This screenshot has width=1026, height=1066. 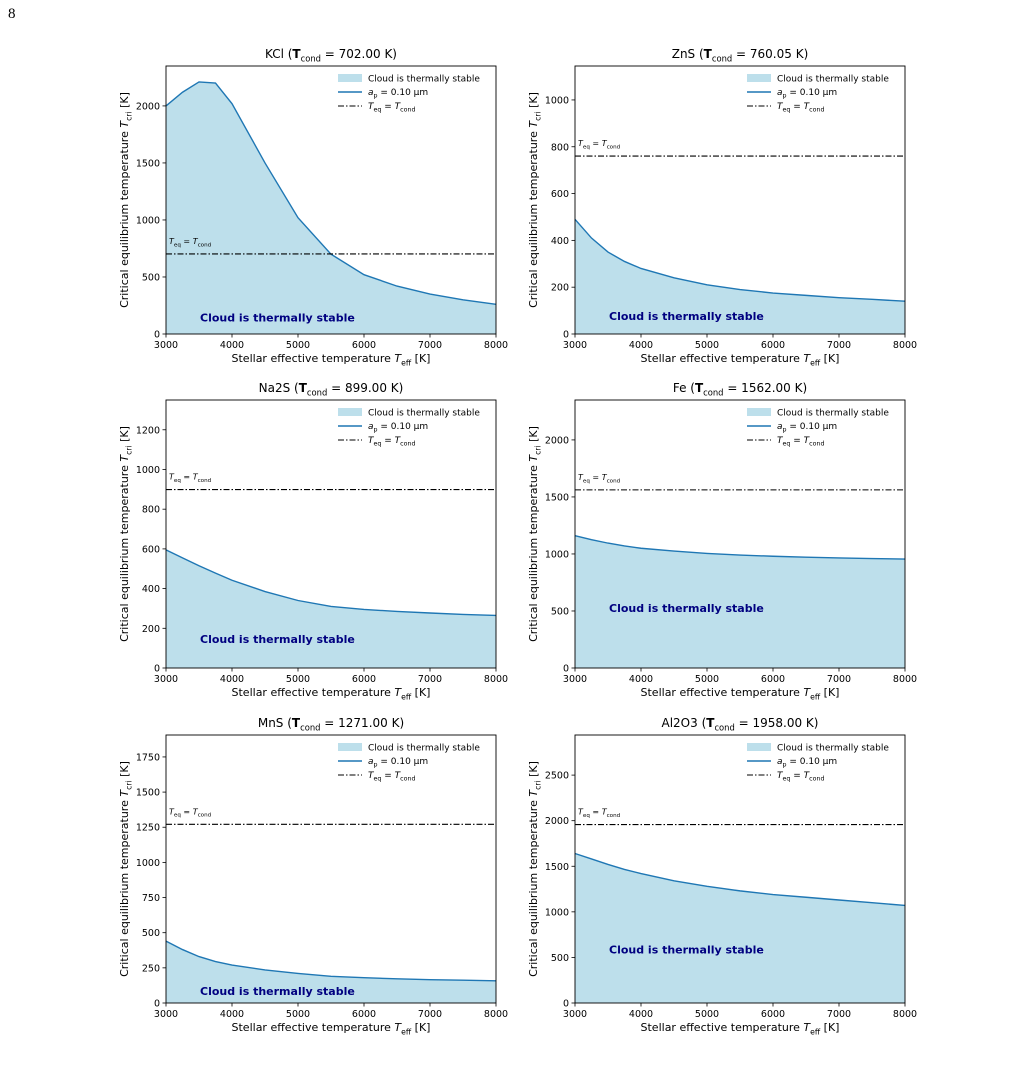 I want to click on axes-frame, so click(x=331, y=200).